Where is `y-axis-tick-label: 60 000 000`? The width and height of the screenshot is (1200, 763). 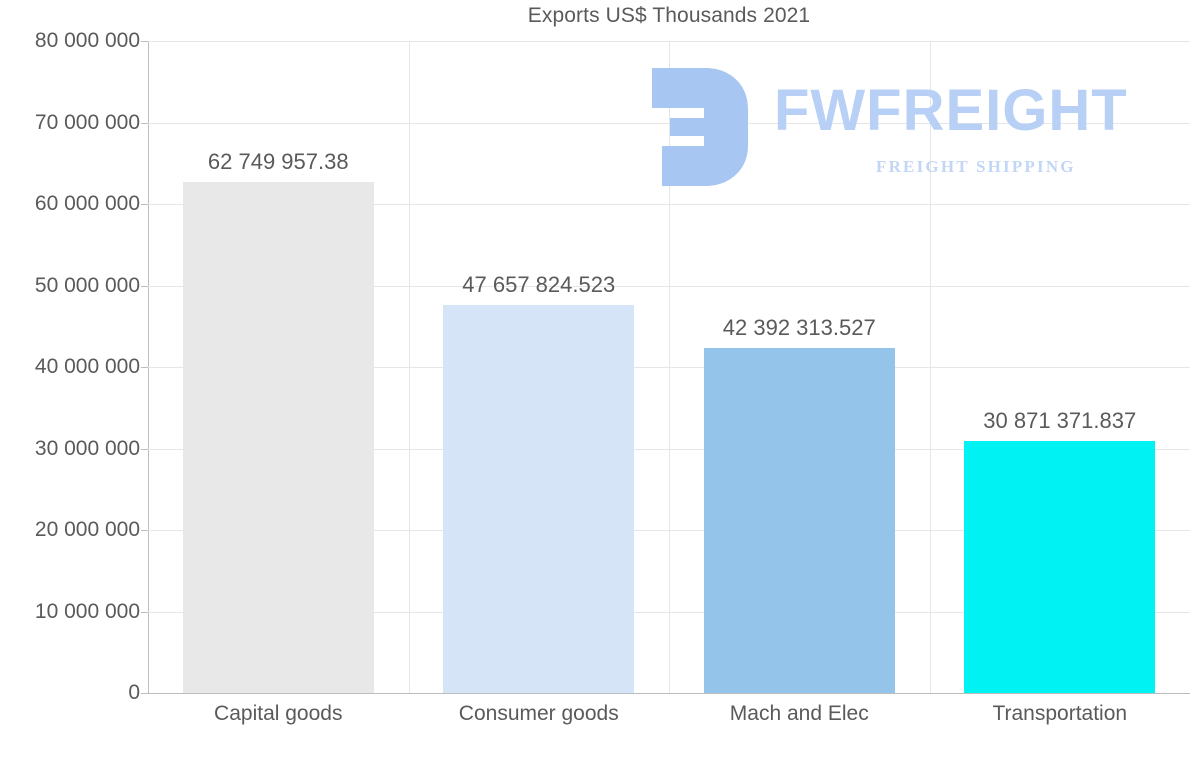
y-axis-tick-label: 60 000 000 is located at coordinates (87, 203).